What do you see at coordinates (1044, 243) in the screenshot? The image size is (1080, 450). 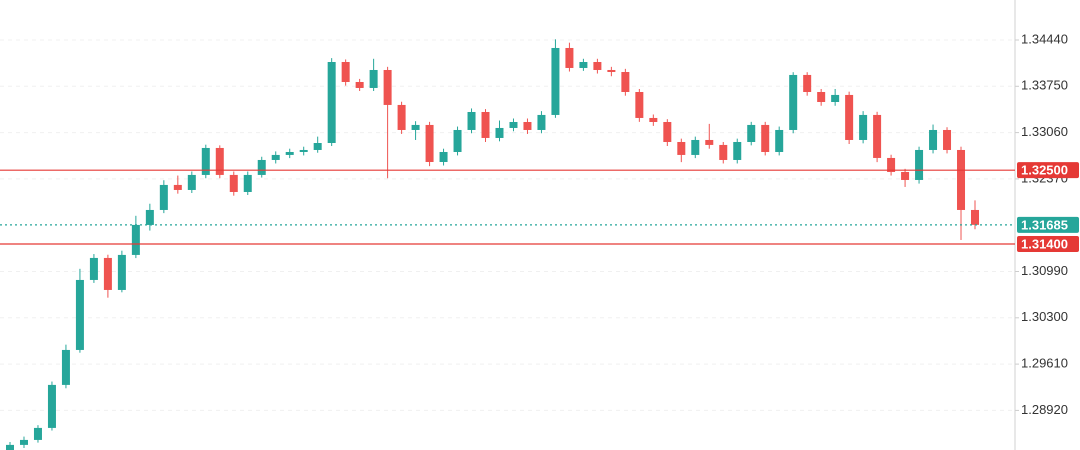 I see `level-label: 1.31400` at bounding box center [1044, 243].